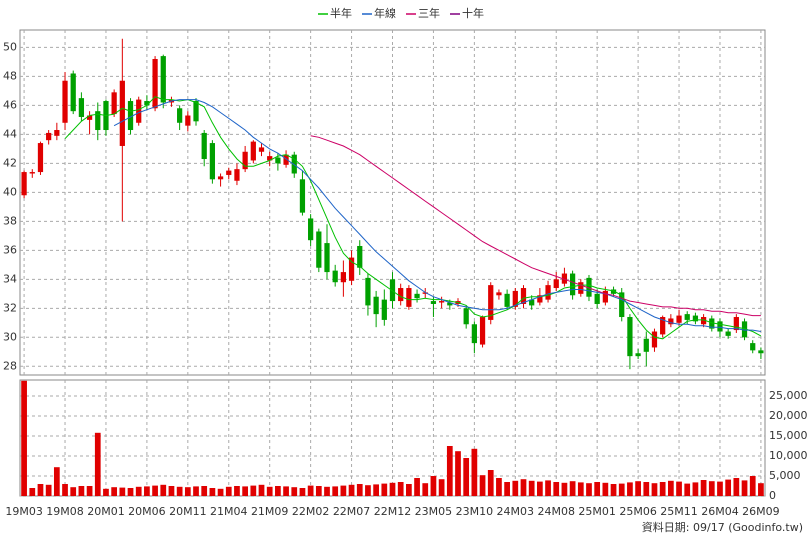  I want to click on y-tick-label: 38, so click(10, 220).